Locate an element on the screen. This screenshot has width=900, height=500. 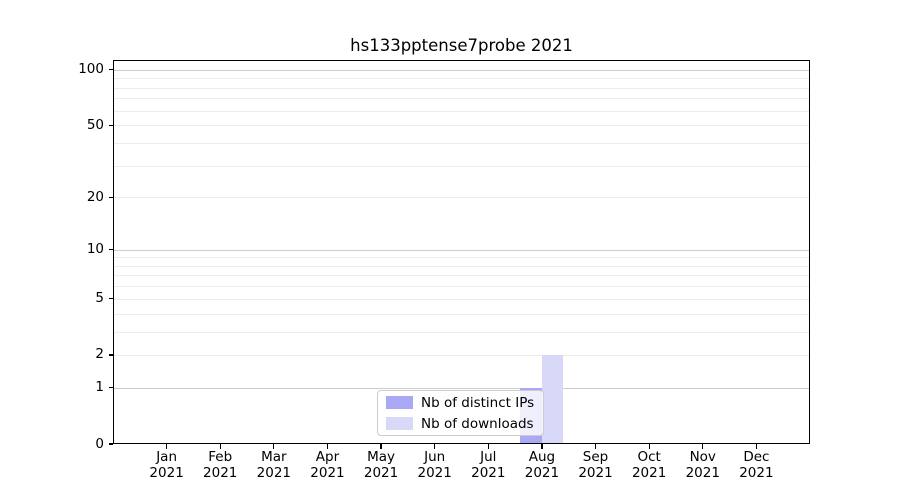
legend: Nb of distinct IPs Nb of downloads is located at coordinates (460, 413).